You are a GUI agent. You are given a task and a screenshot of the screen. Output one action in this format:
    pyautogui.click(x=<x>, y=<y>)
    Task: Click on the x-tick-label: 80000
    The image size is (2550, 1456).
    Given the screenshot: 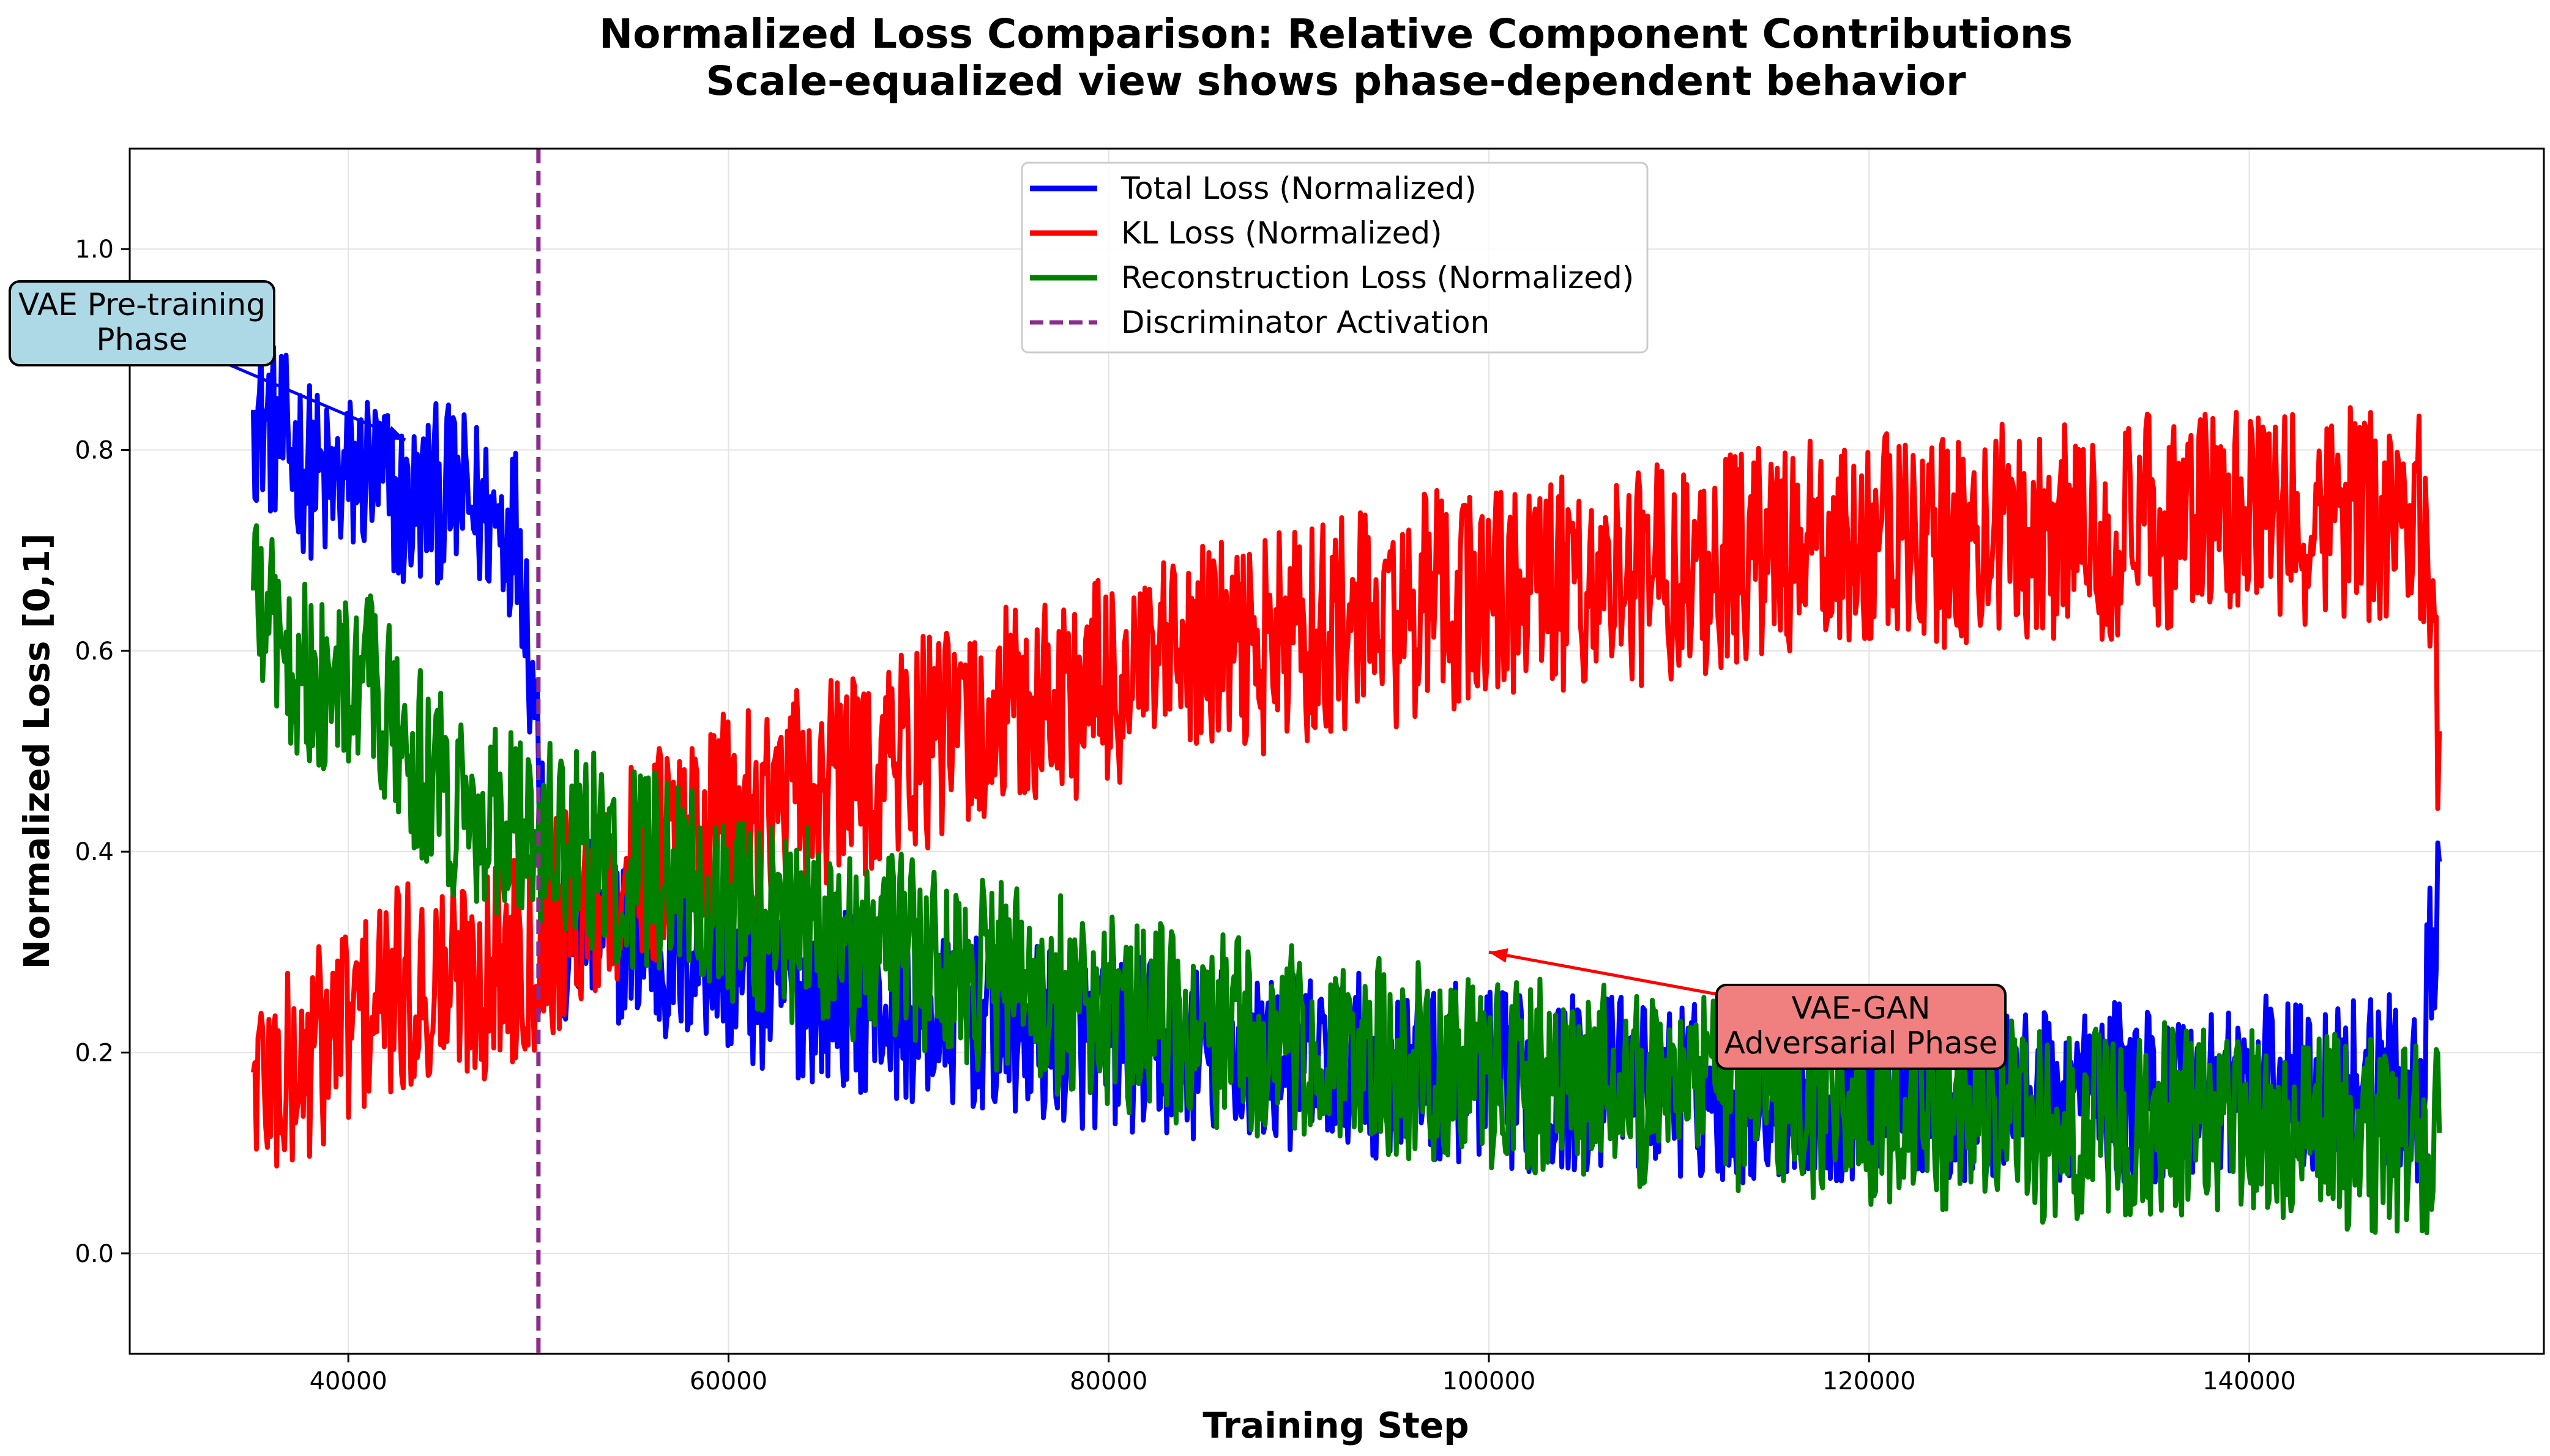 What is the action you would take?
    pyautogui.click(x=1108, y=1381)
    